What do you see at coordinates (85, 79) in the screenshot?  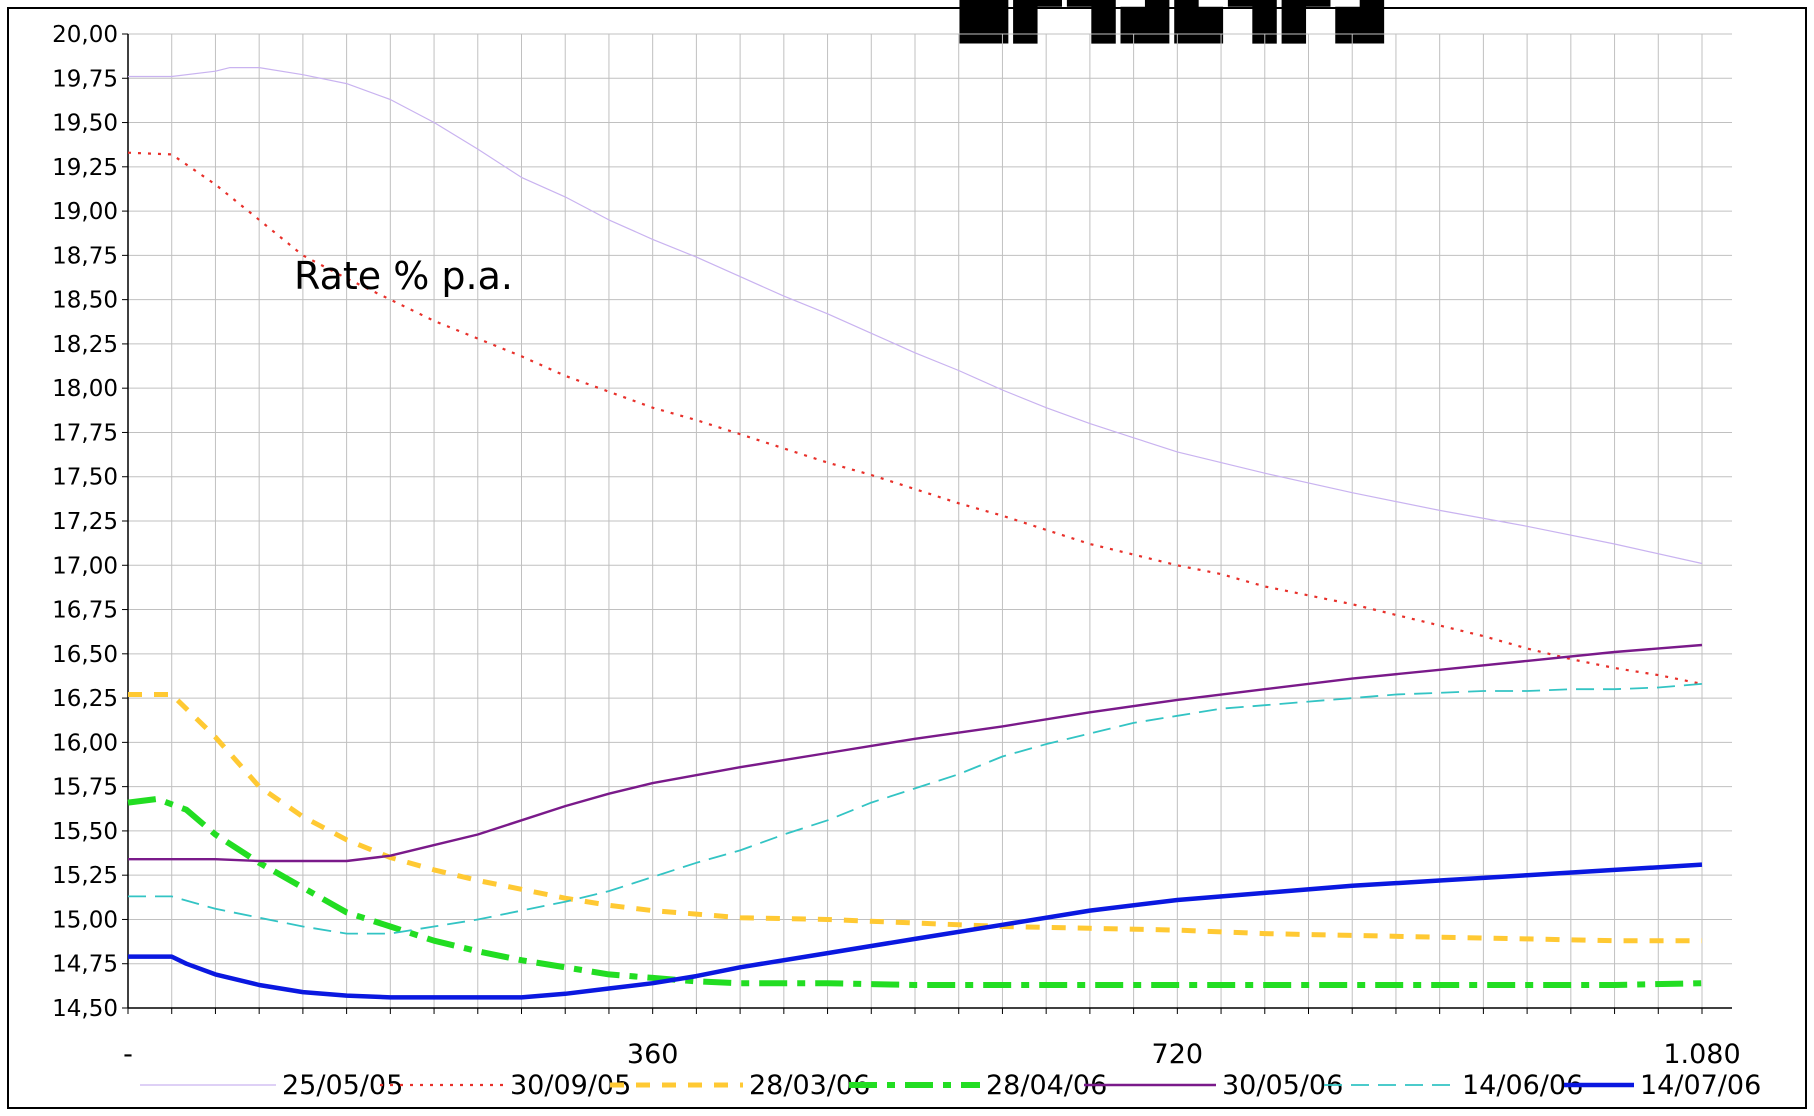 I see `y-tick-label: 19,75` at bounding box center [85, 79].